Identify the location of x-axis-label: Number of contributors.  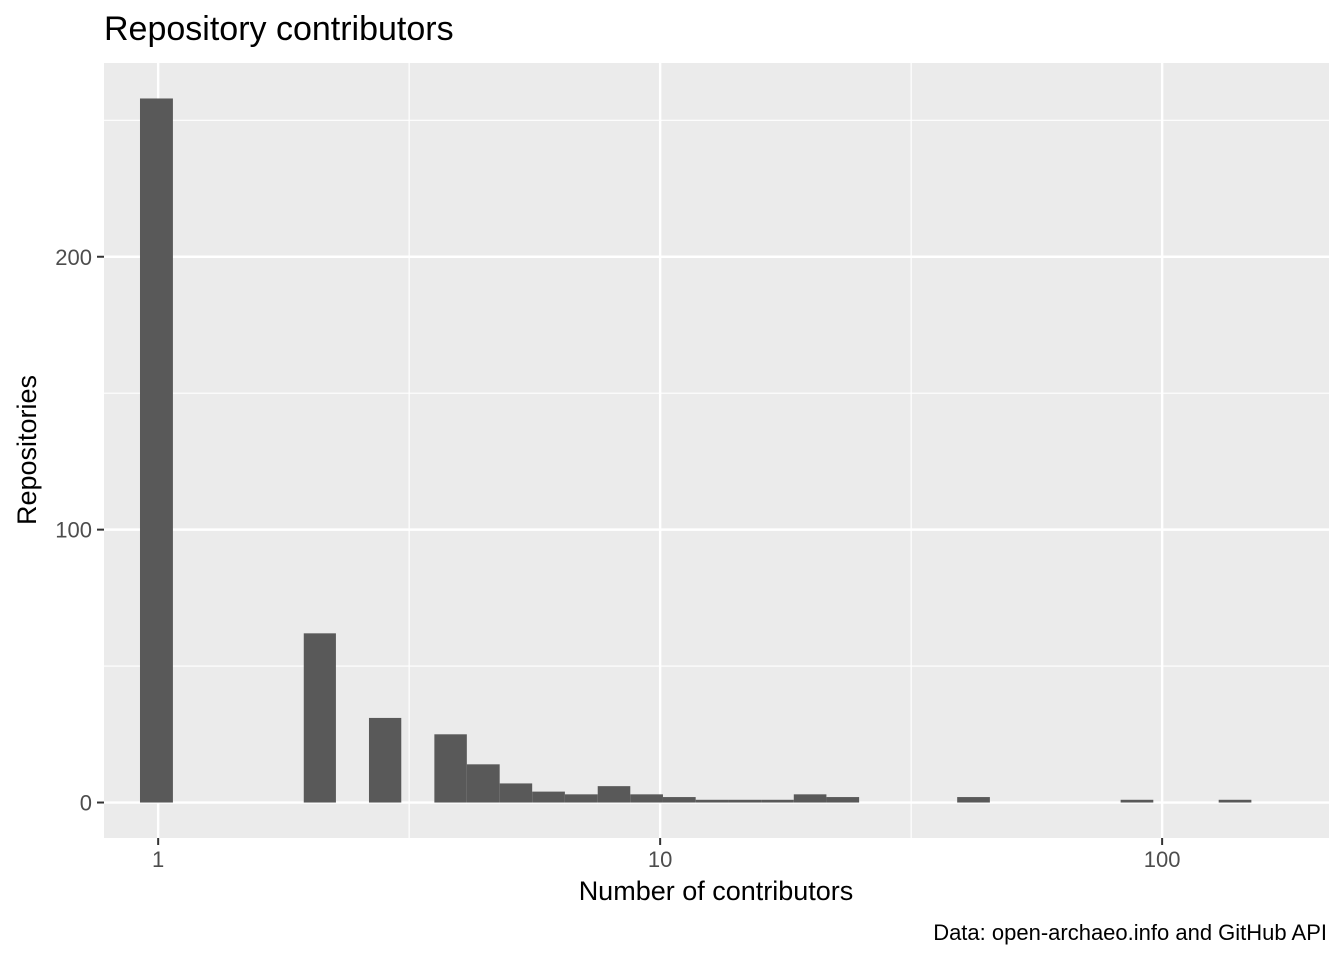
(716, 891).